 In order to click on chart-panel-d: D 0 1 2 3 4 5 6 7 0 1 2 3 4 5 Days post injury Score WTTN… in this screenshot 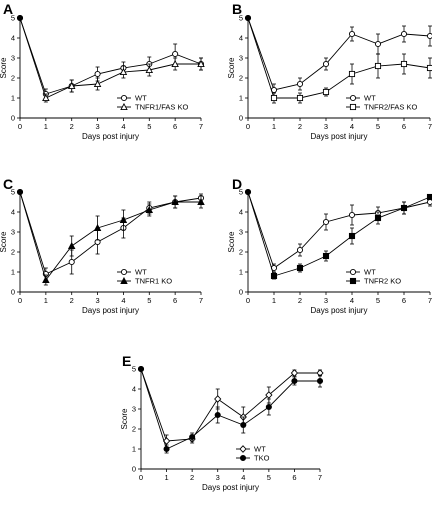, I will do `click(329, 245)`.